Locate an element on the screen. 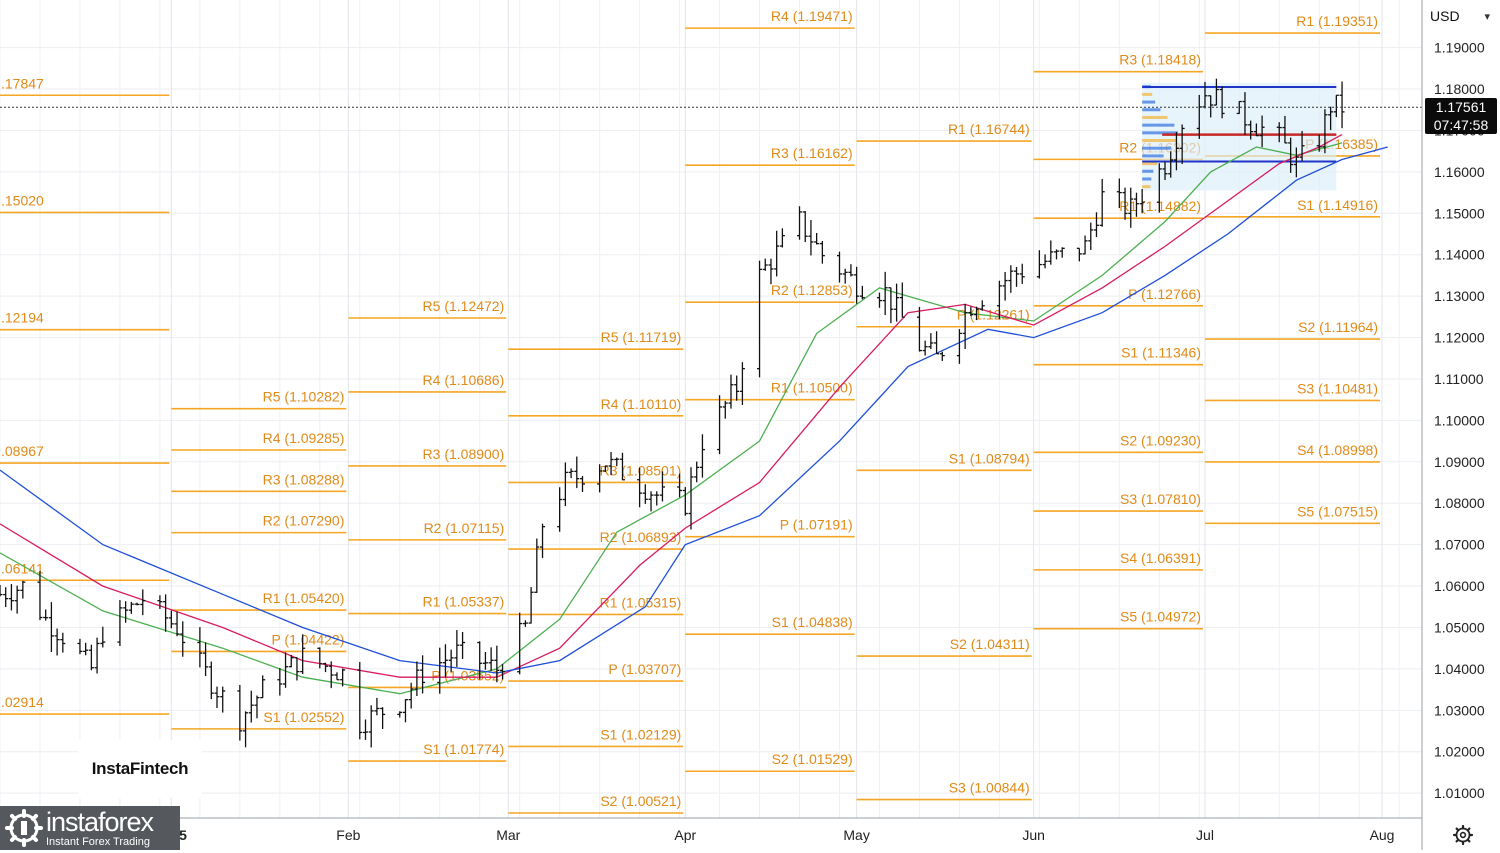 This screenshot has height=853, width=1500. pivot-label: R2 (1.07115) is located at coordinates (464, 528).